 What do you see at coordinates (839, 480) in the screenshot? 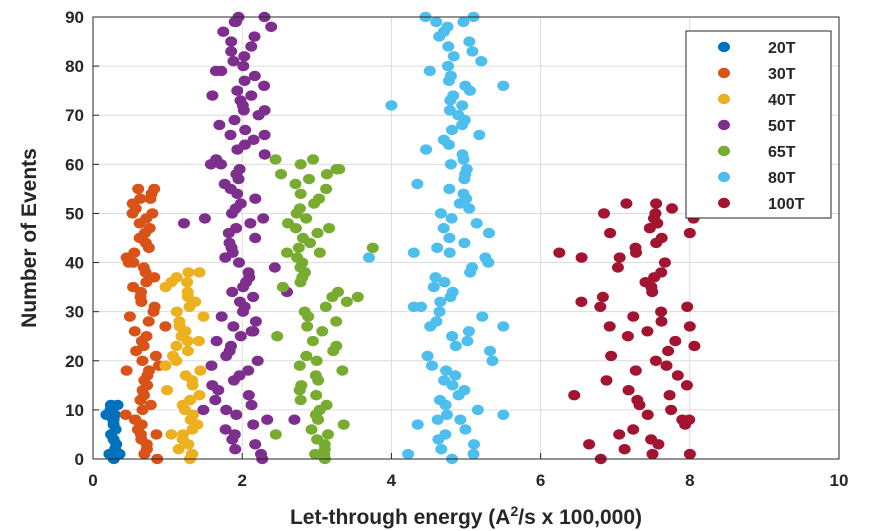
I see `x-tick-label: 10` at bounding box center [839, 480].